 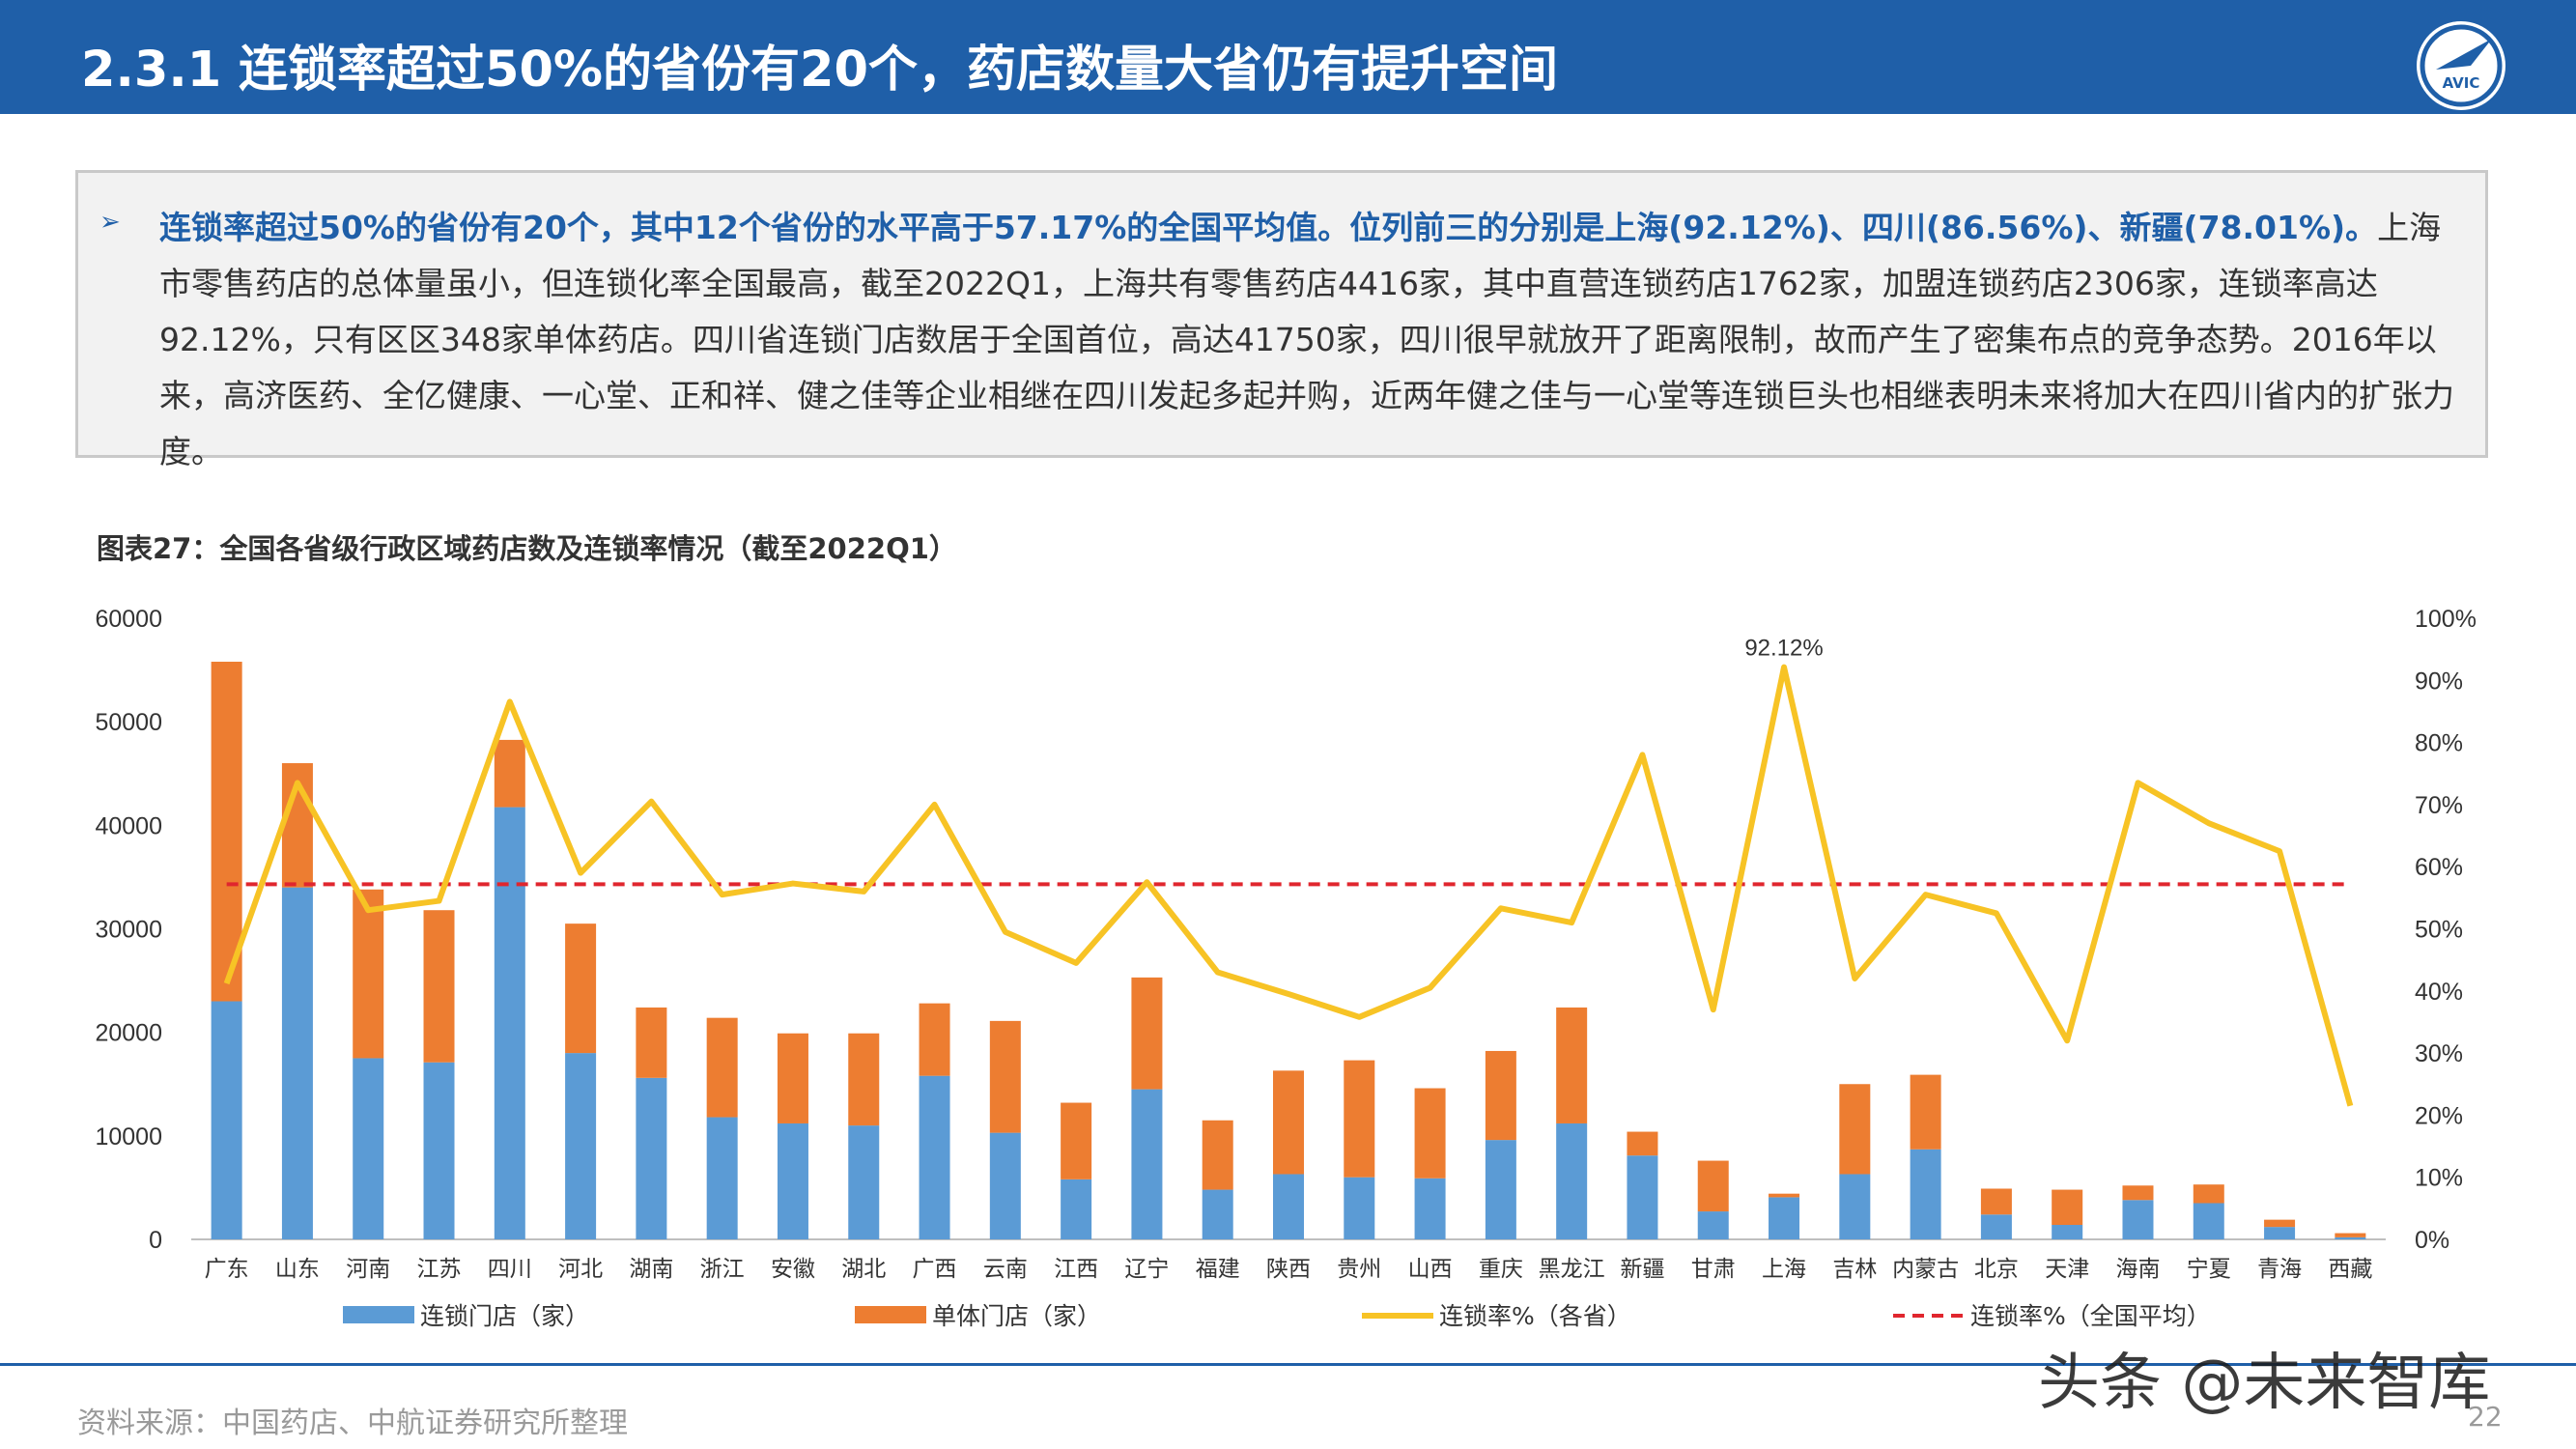 I want to click on x-tick-label: 新疆, so click(x=1642, y=1269).